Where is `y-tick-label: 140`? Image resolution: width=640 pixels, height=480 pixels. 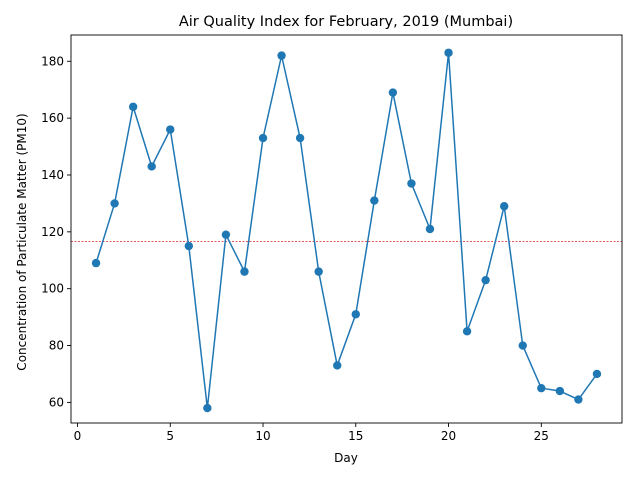
y-tick-label: 140 is located at coordinates (52, 175).